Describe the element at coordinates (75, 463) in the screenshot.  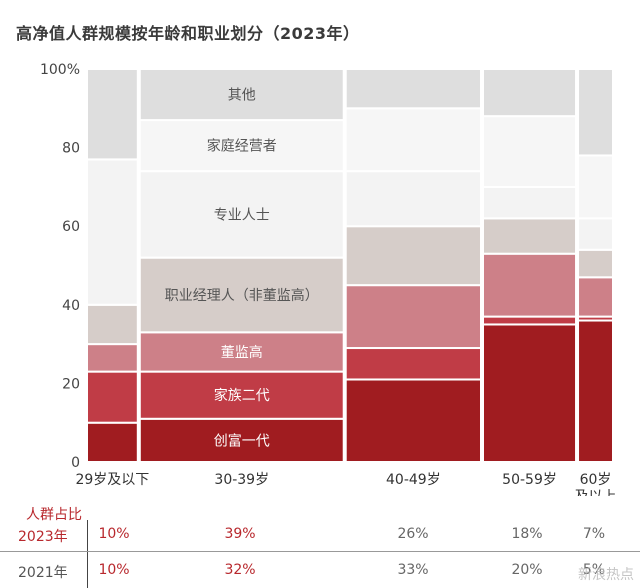
I see `y-tick-label: 0` at that location.